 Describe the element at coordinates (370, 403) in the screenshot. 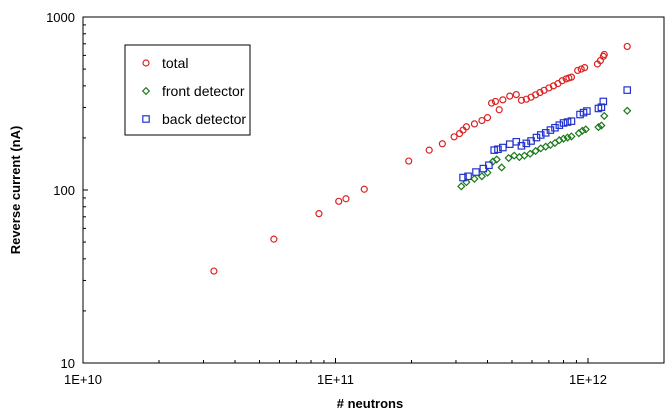

I see `x-axis-title: # neutrons` at that location.